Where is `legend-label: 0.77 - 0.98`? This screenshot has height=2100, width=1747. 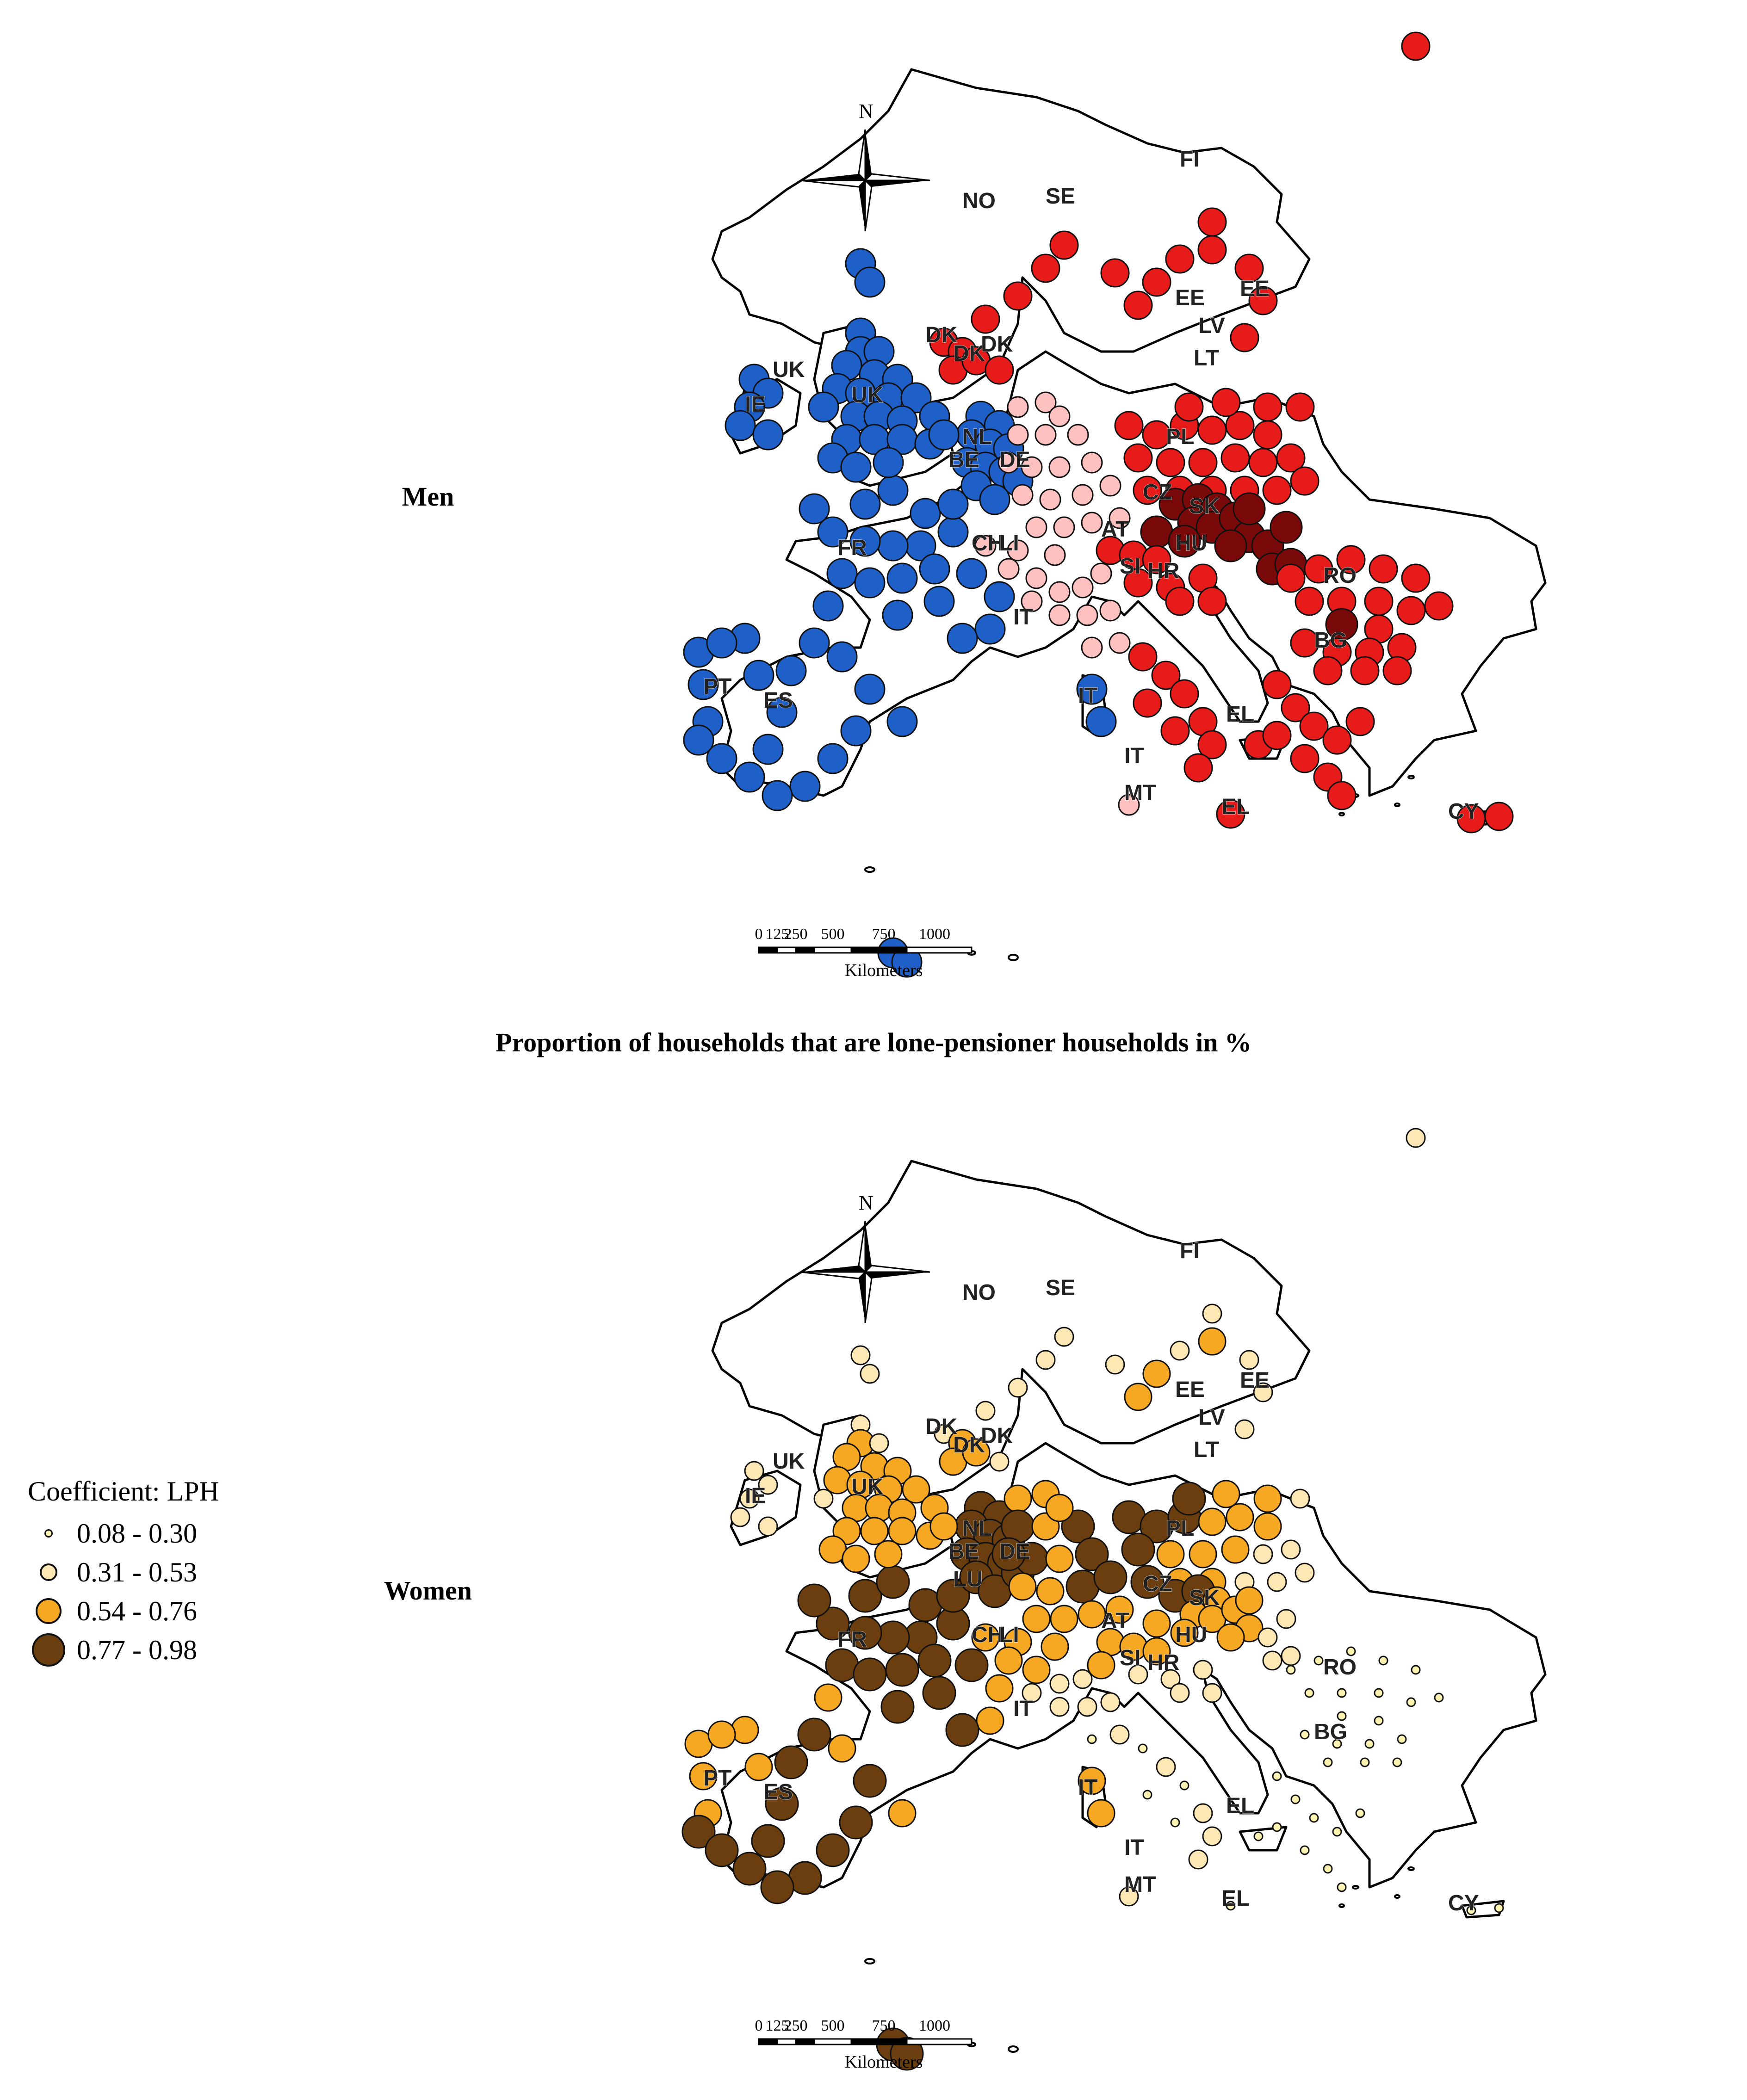 legend-label: 0.77 - 0.98 is located at coordinates (137, 1649).